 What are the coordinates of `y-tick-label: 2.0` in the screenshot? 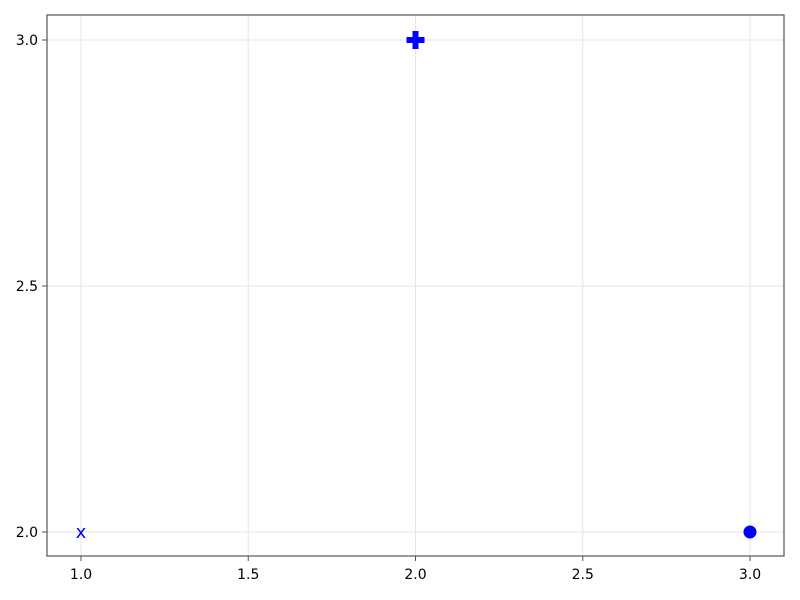 It's located at (27, 533).